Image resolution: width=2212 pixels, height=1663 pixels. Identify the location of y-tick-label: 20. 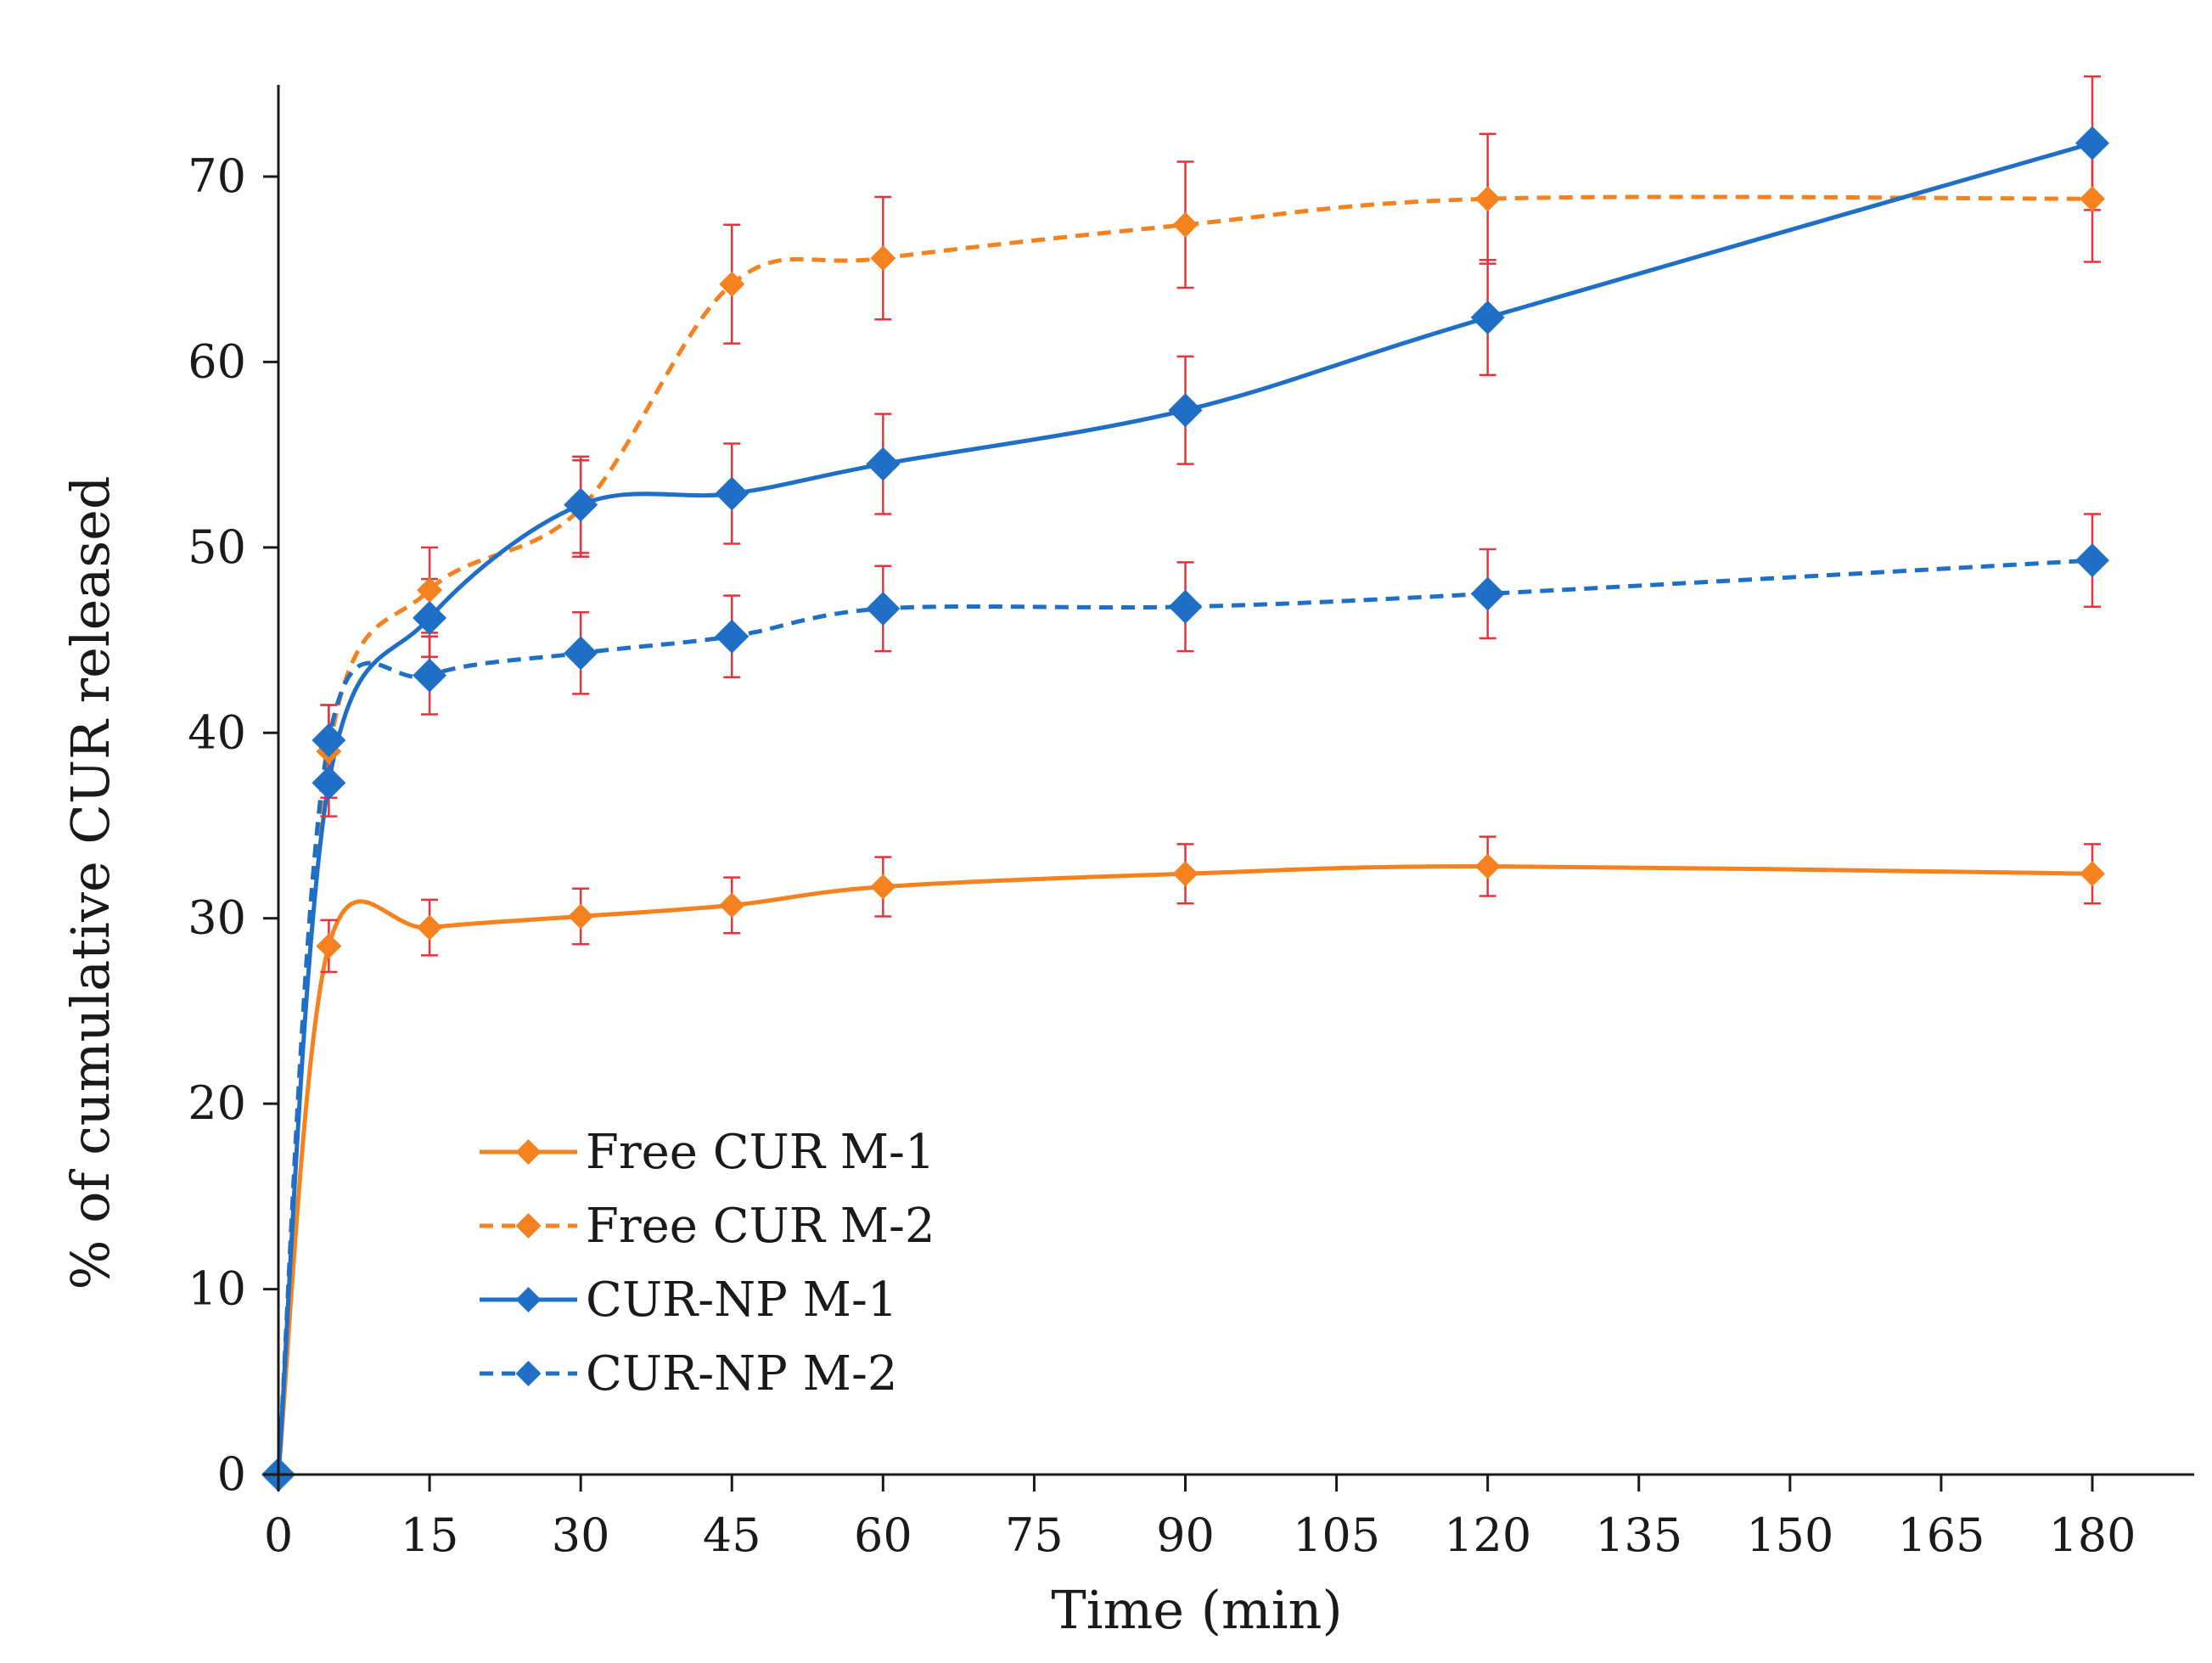
(217, 1103).